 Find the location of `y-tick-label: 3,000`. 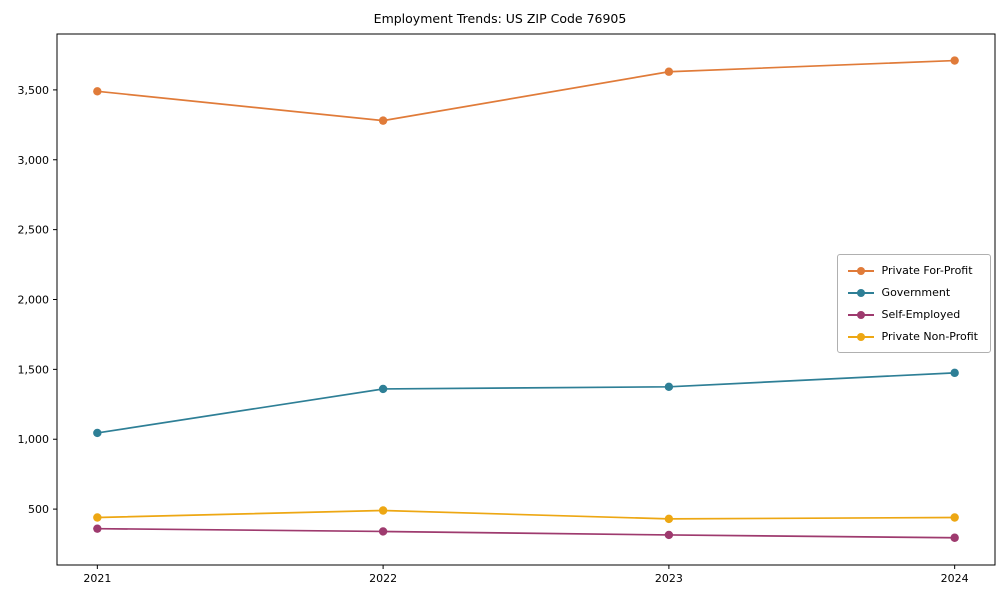

y-tick-label: 3,000 is located at coordinates (34, 160).